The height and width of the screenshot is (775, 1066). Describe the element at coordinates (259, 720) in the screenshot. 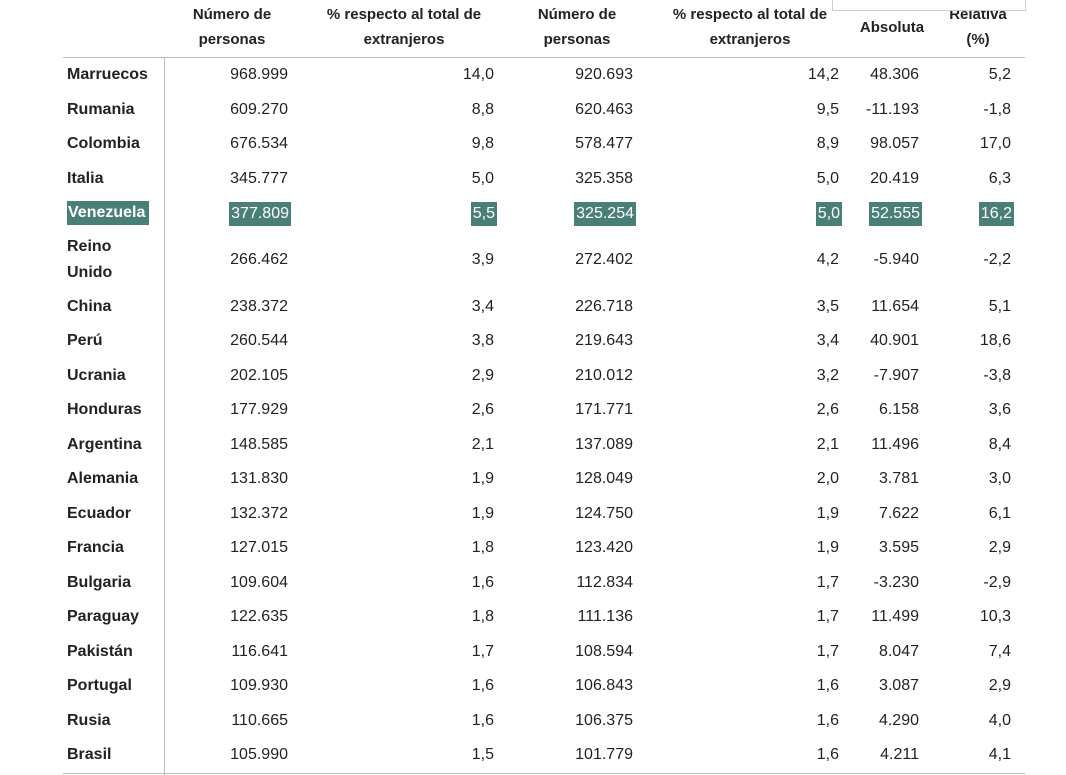

I see `cell-value: 110.665` at that location.